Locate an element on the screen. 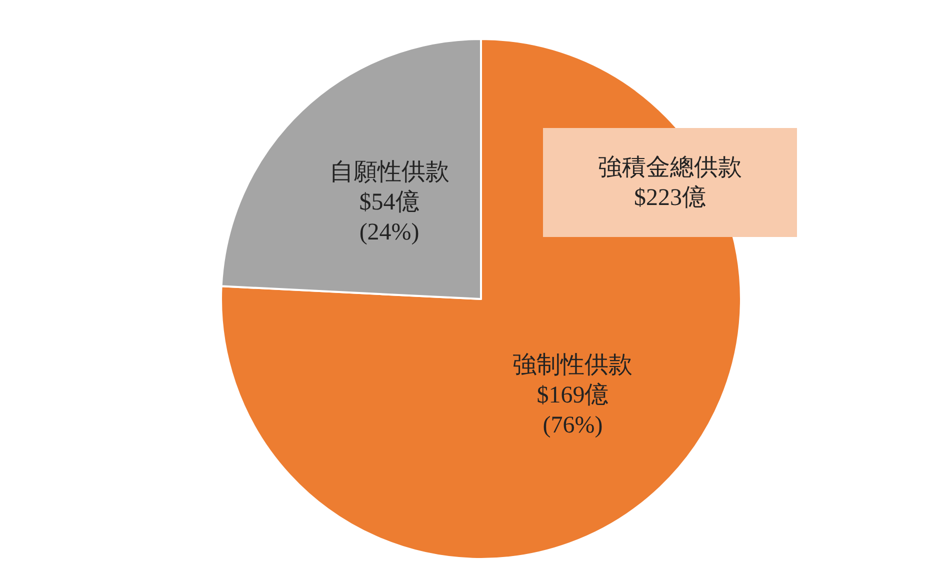 This screenshot has height=587, width=952. slice-label: 自願性供款 is located at coordinates (389, 173).